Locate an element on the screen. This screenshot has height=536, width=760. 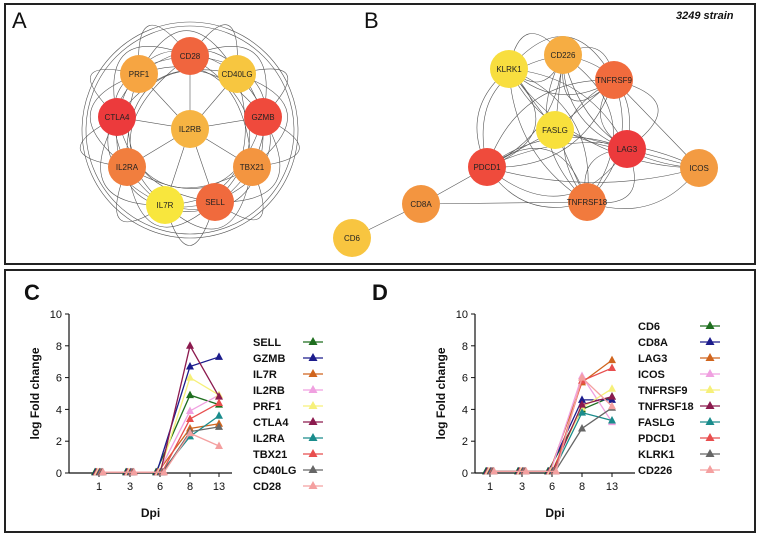
panel-label-c: C is located at coordinates (32, 292).